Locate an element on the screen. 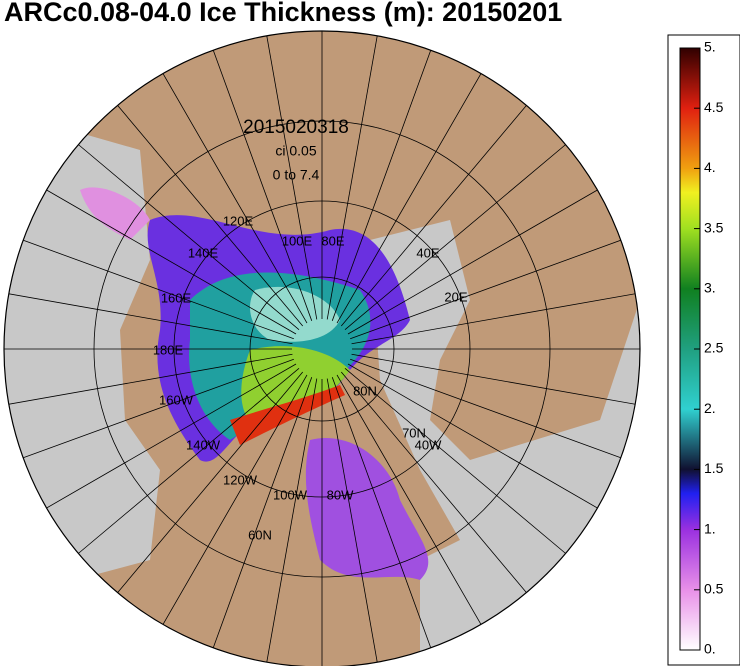 Image resolution: width=740 pixels, height=666 pixels. graticule-label: 20E is located at coordinates (455, 296).